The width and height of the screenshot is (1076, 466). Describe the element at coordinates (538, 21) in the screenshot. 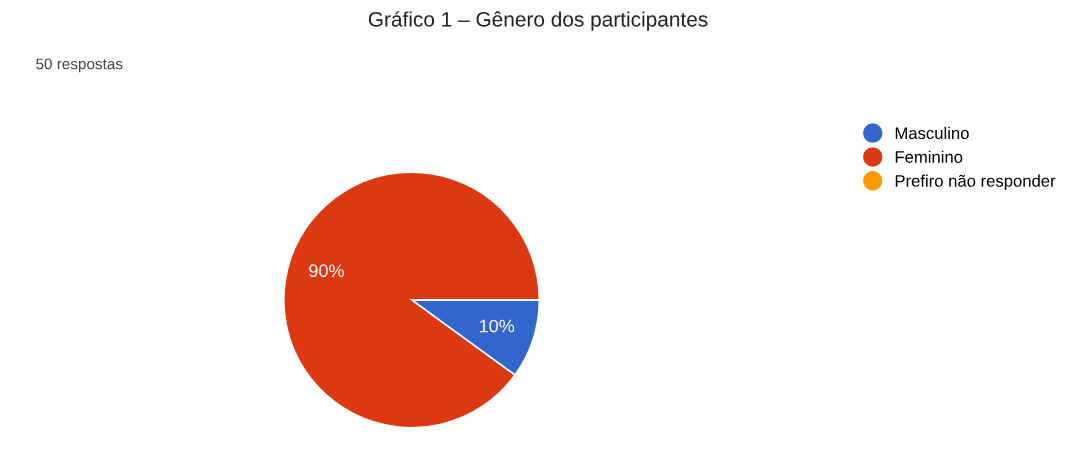

I see `chart-title: Gráfico 1 – Gênero dos participantes` at that location.